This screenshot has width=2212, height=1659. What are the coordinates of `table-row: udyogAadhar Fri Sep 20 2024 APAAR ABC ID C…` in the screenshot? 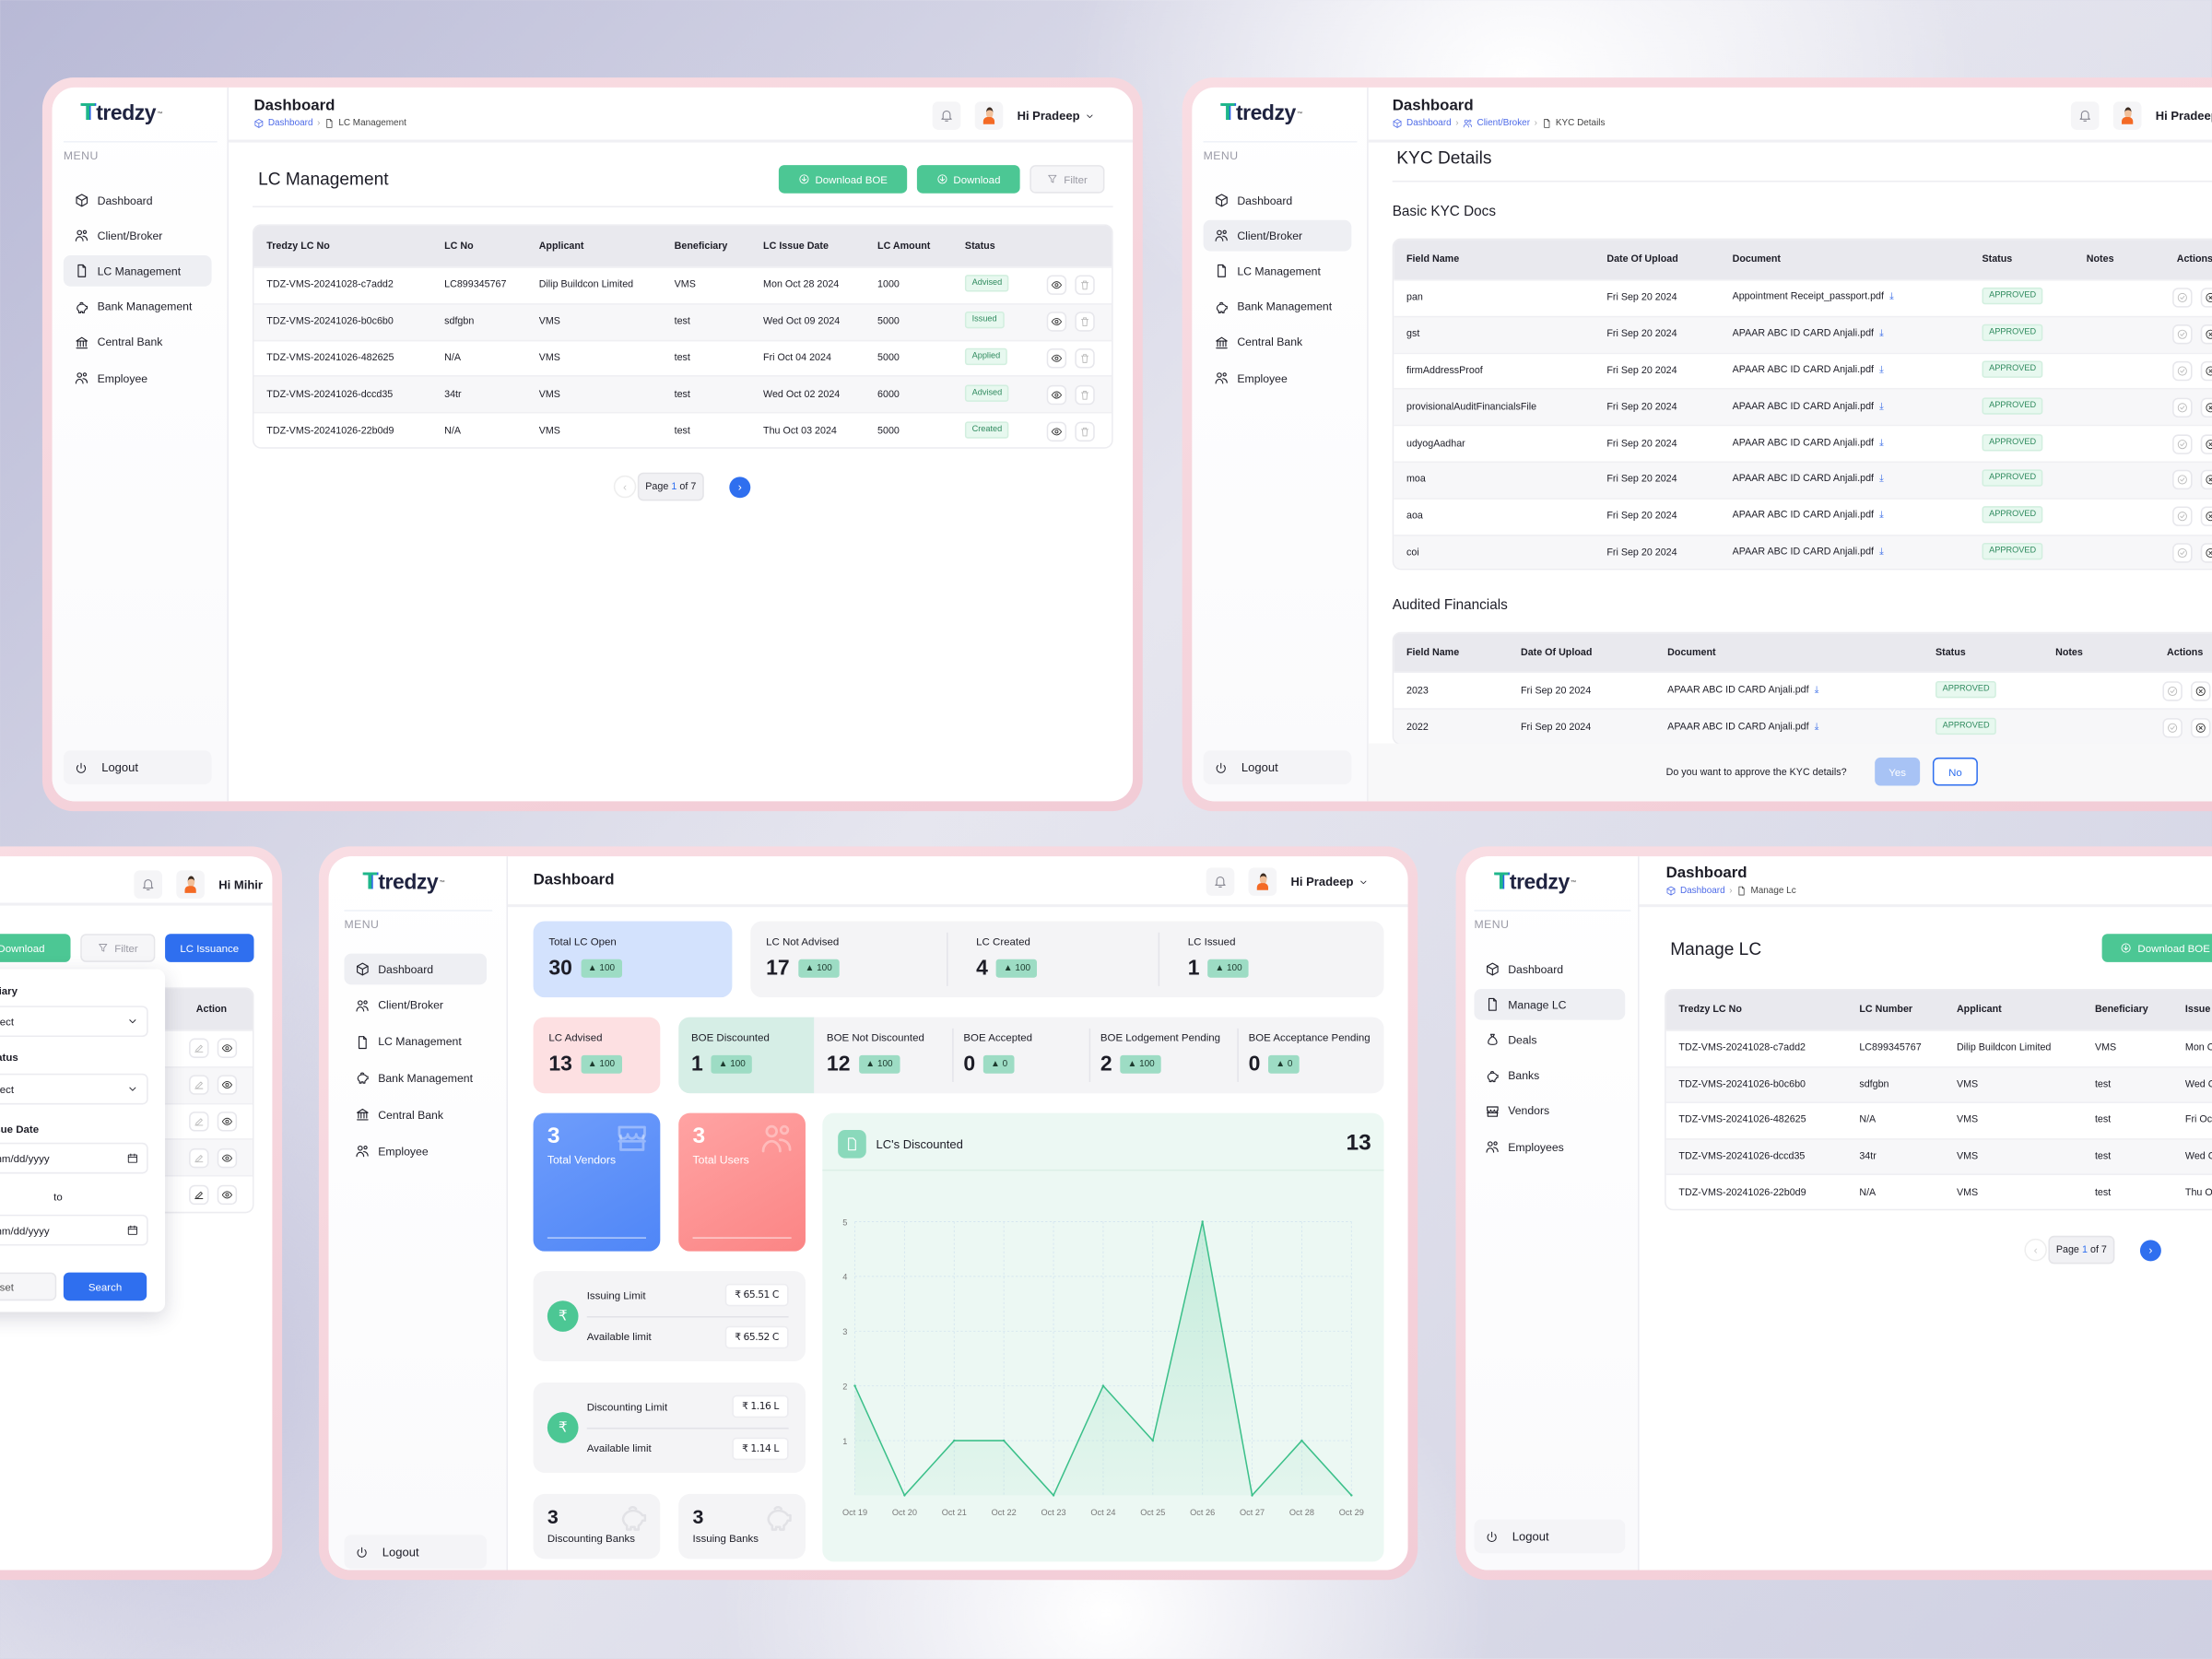 It's located at (1803, 442).